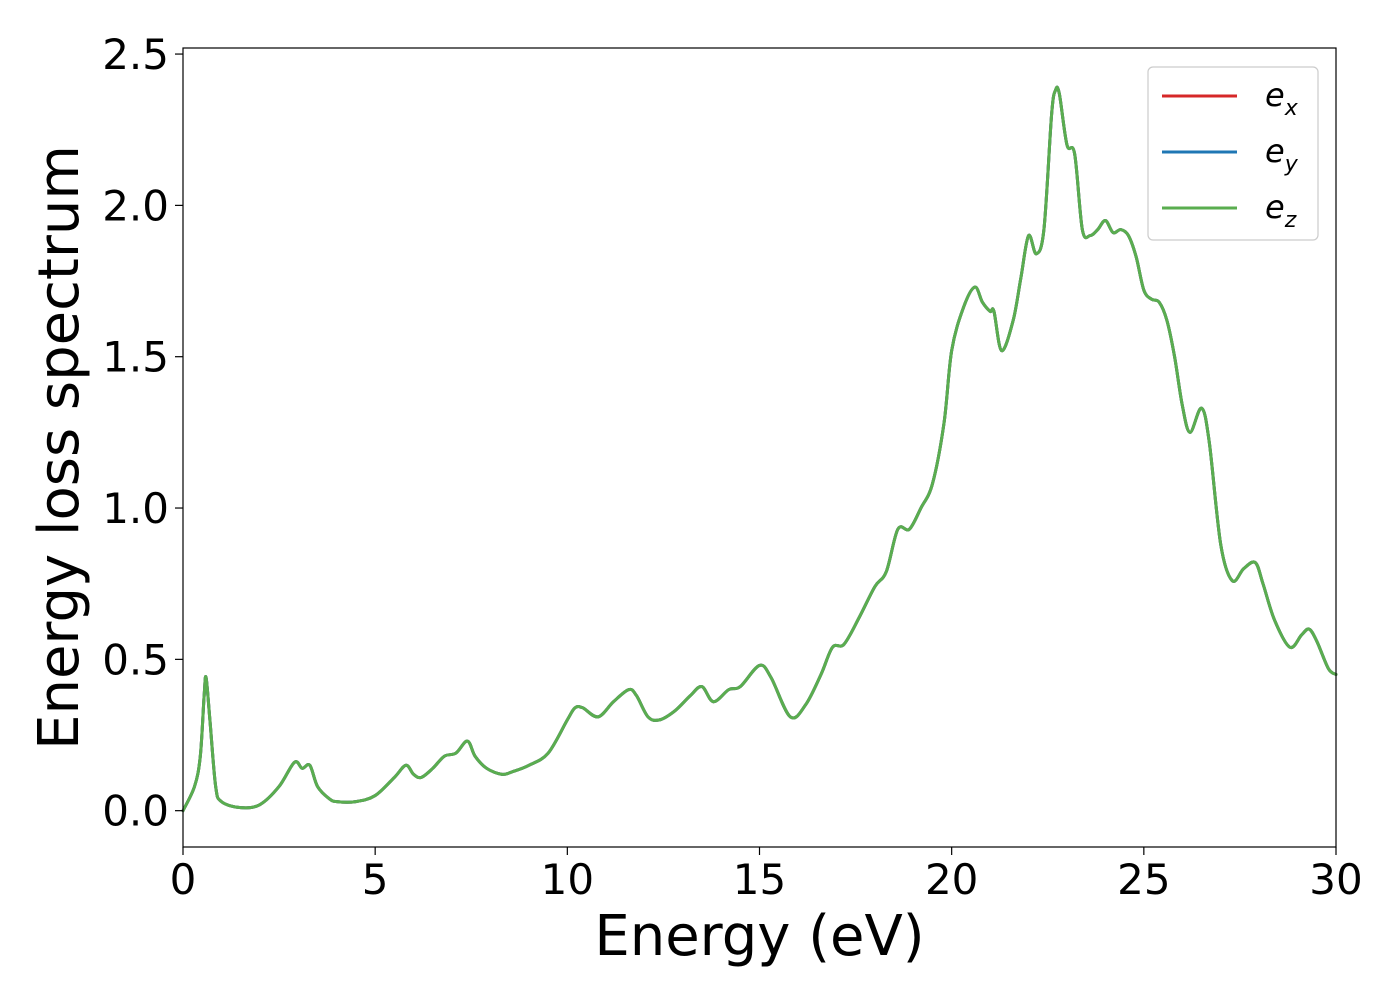  Describe the element at coordinates (951, 879) in the screenshot. I see `x-tick-label: 20` at that location.